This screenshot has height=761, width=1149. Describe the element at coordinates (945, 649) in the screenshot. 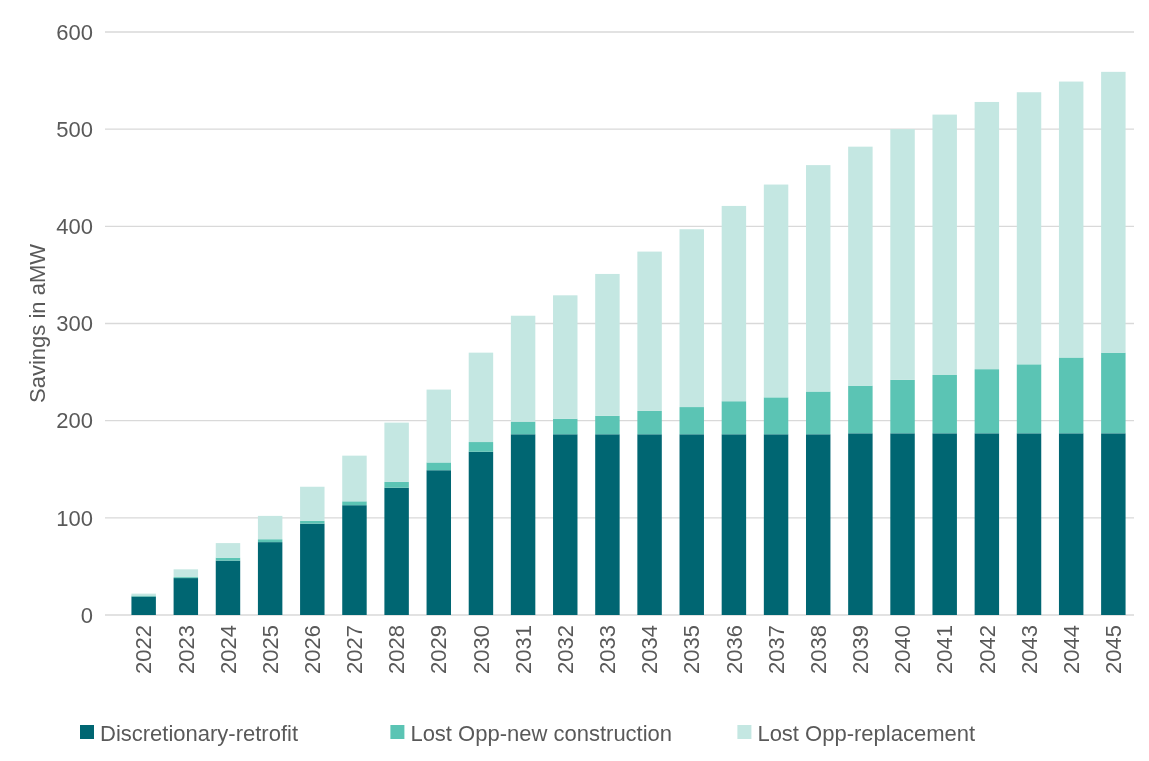

I see `x-tick-label: 2041` at that location.